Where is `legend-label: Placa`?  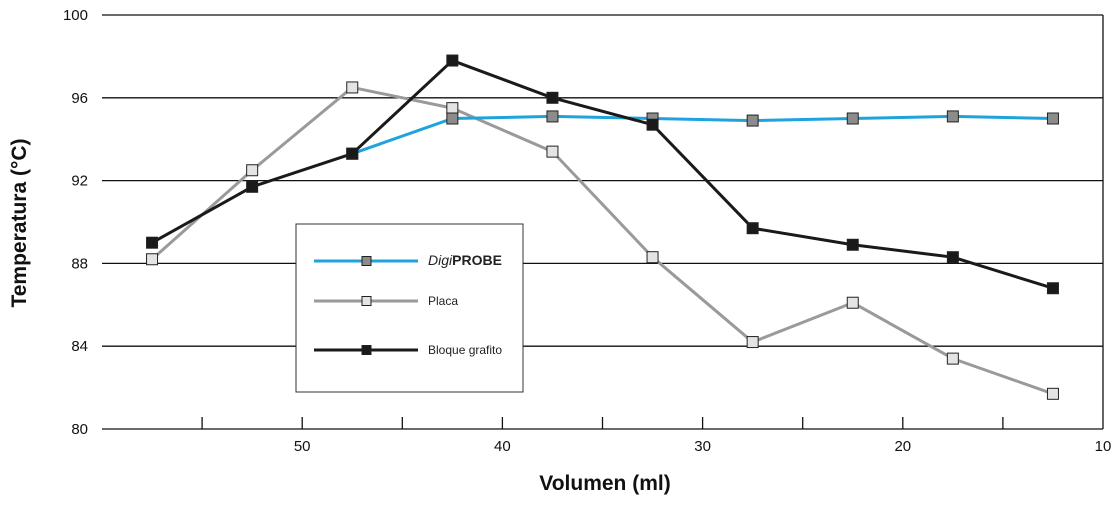 legend-label: Placa is located at coordinates (443, 301).